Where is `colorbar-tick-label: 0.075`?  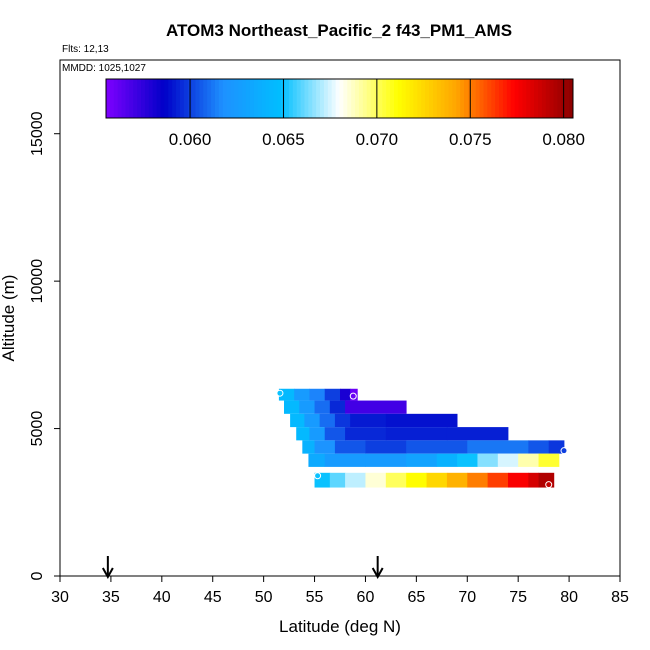
colorbar-tick-label: 0.075 is located at coordinates (470, 139).